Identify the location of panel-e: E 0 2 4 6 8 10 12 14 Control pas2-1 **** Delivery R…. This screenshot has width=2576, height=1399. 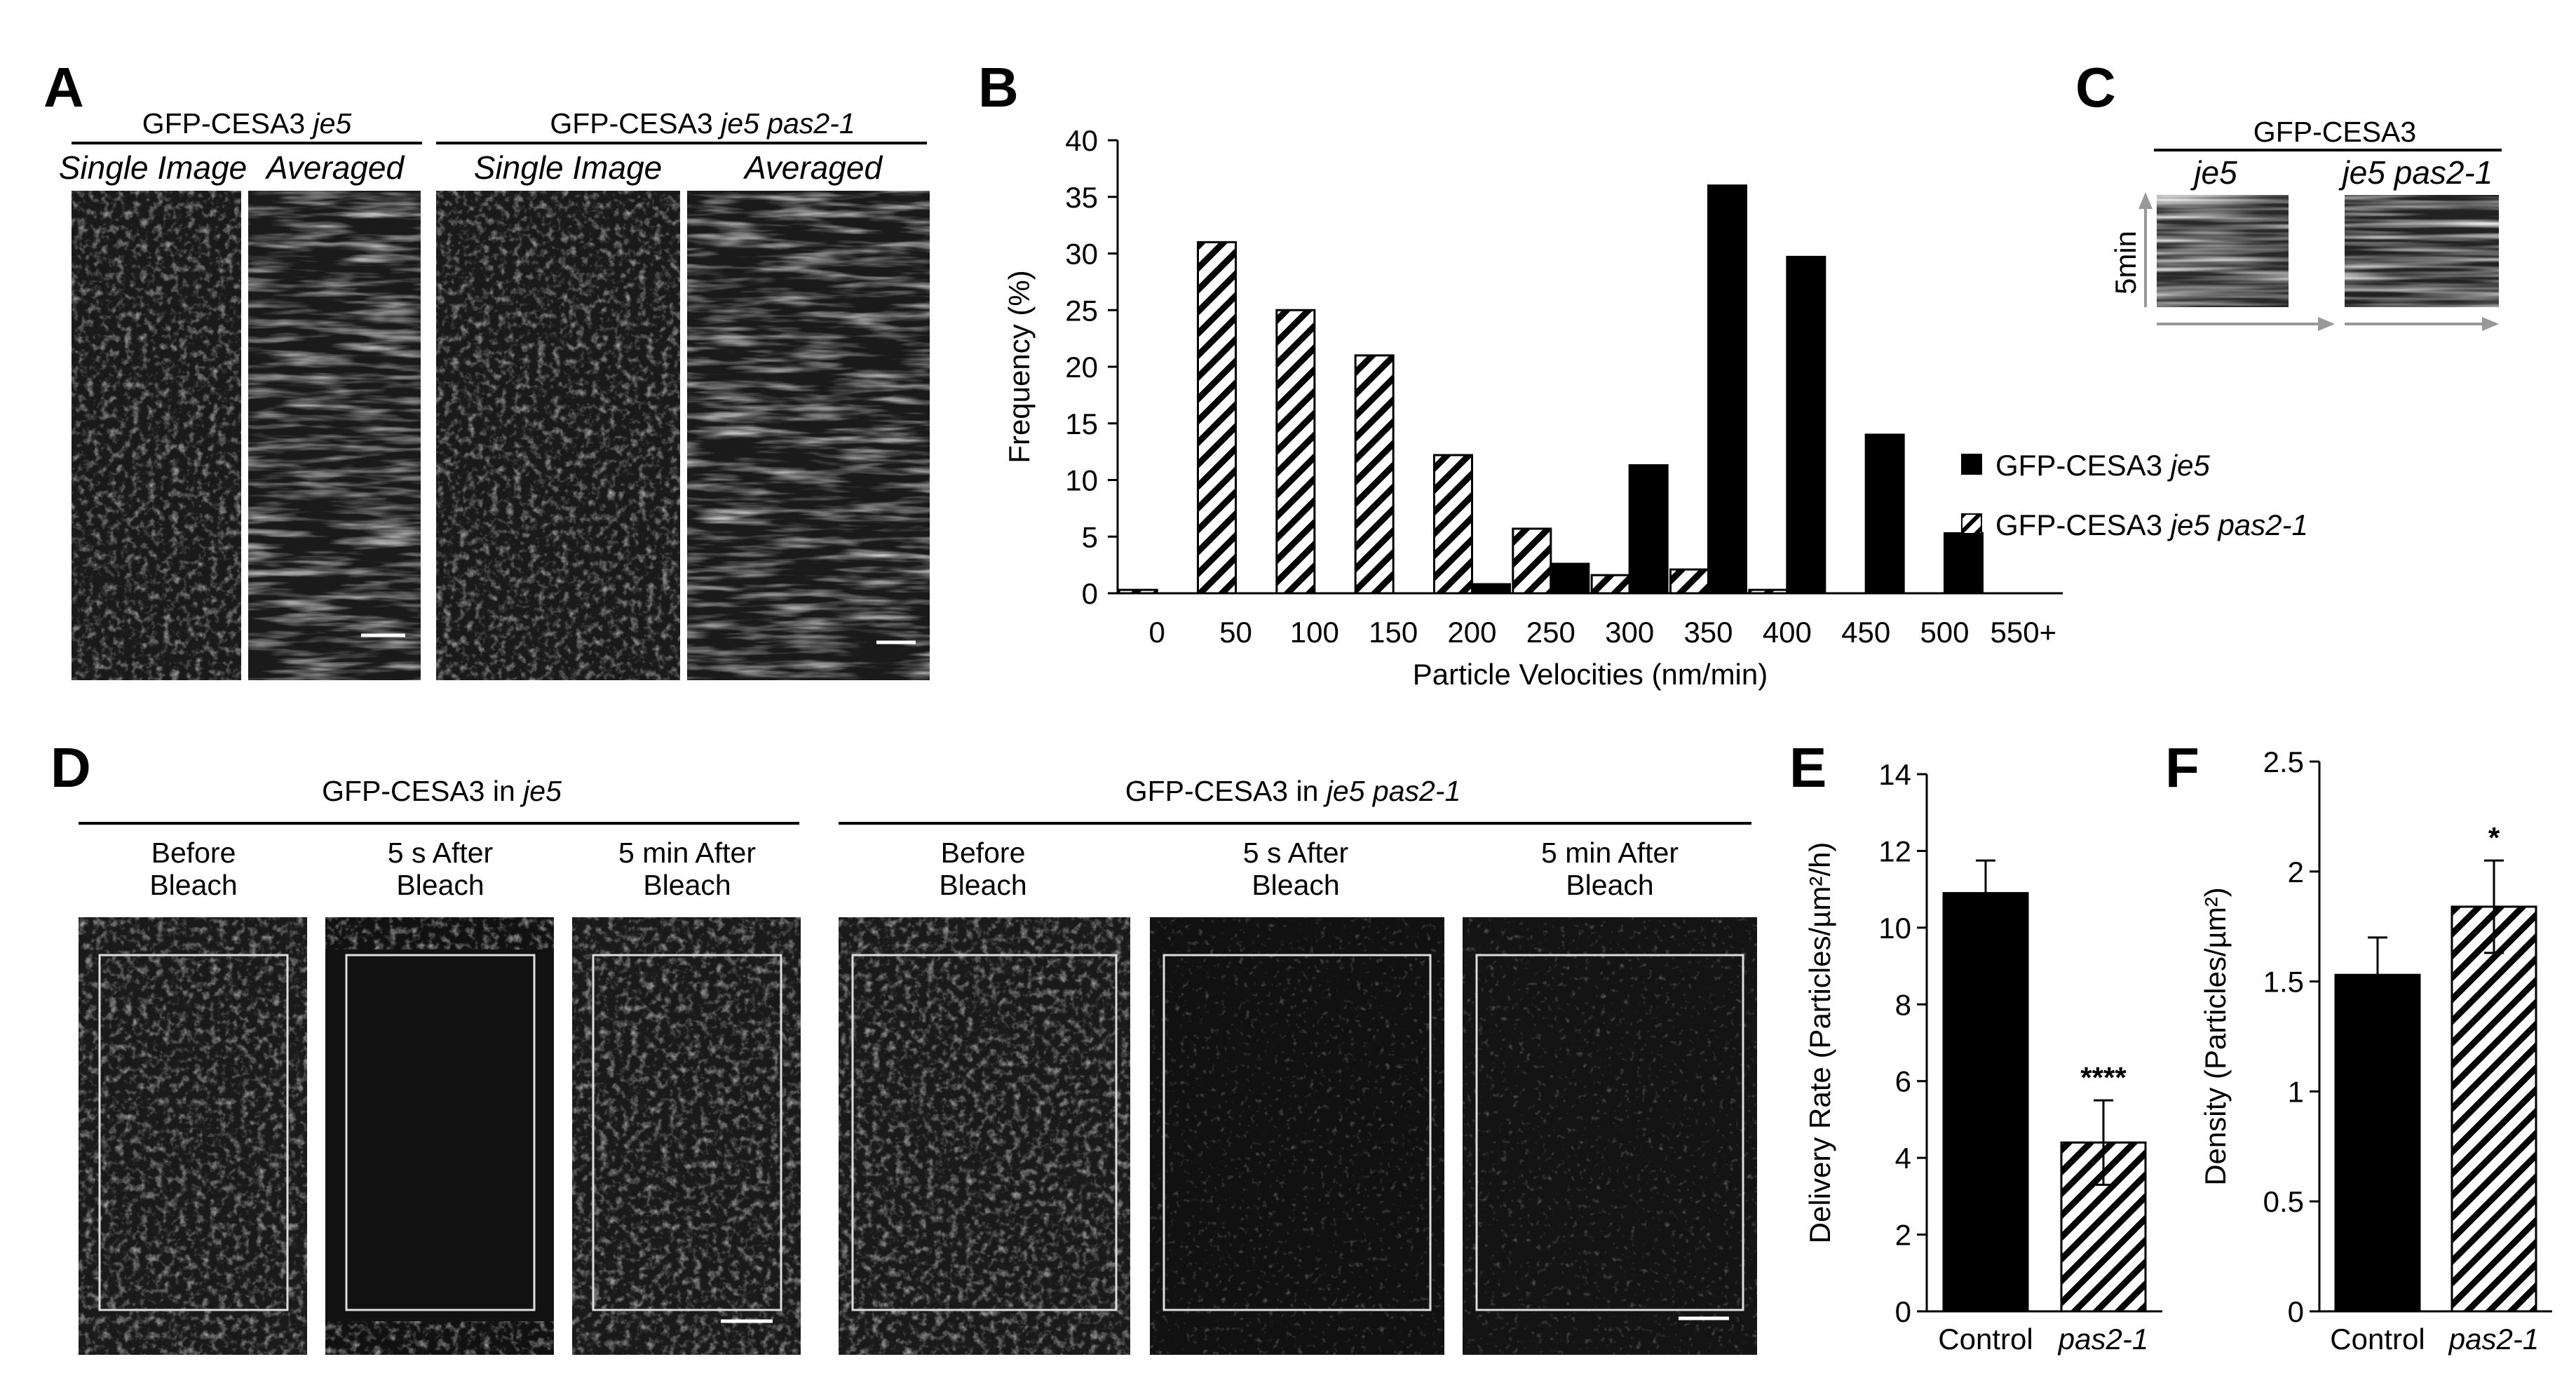
(1975, 1046).